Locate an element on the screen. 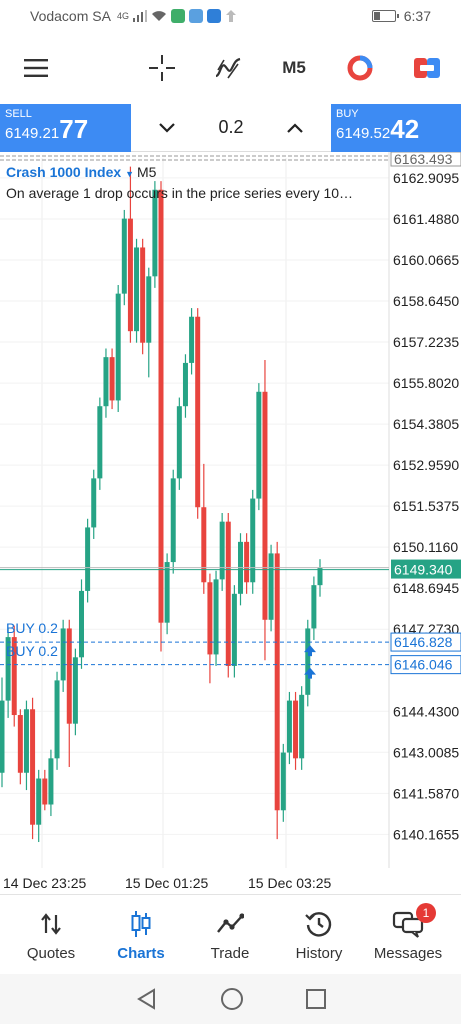  signal-icon is located at coordinates (139, 16).